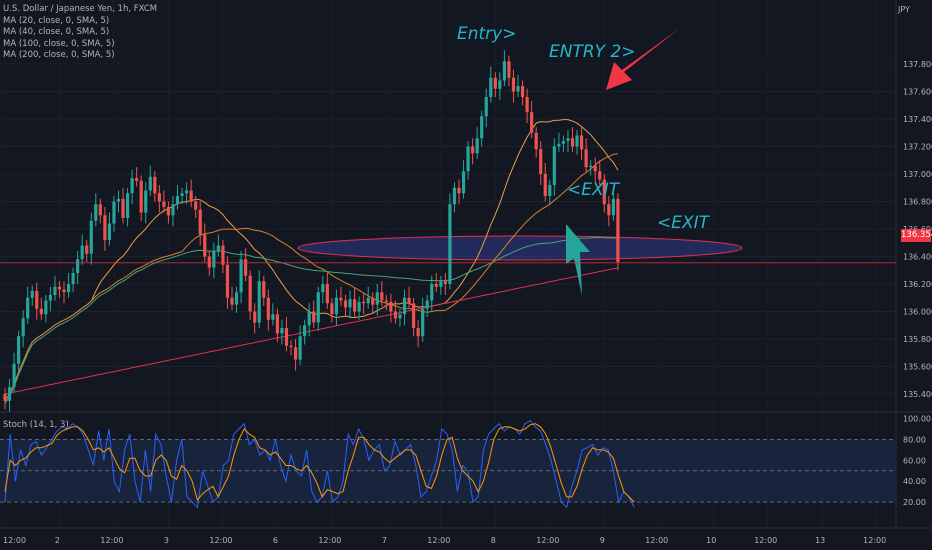 The image size is (932, 550). I want to click on stoch-legend: Stoch (14, 1, 3), so click(36, 425).